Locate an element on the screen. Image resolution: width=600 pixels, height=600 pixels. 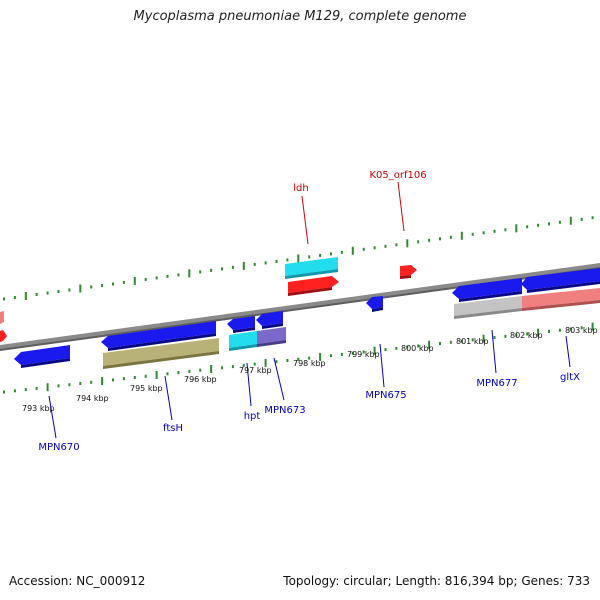
callout-hpt is located at coordinates (249, 384).